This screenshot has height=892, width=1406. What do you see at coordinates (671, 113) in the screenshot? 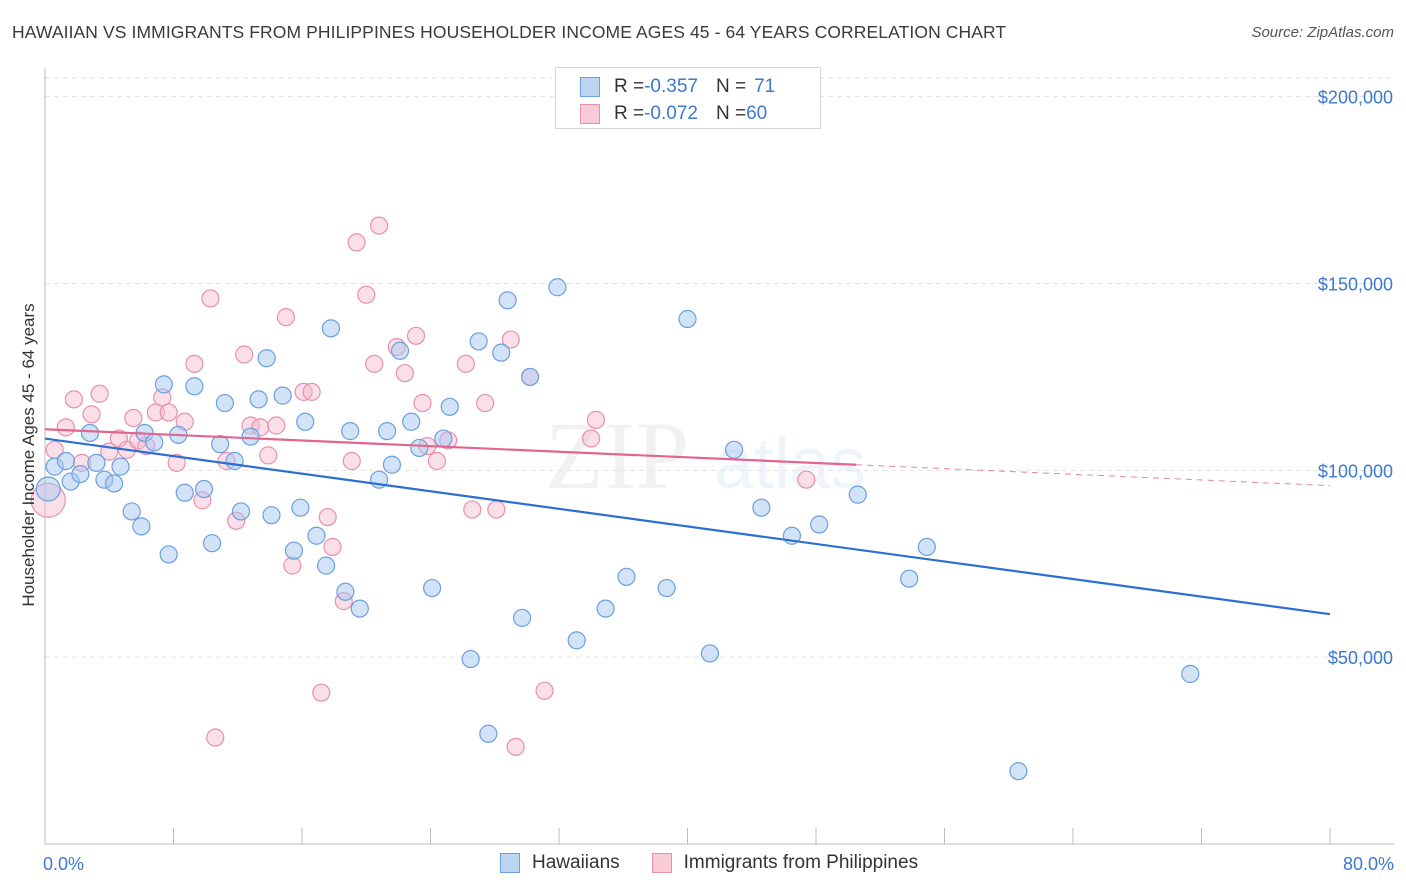
I see `legend-r-value: -0.072` at bounding box center [671, 113].